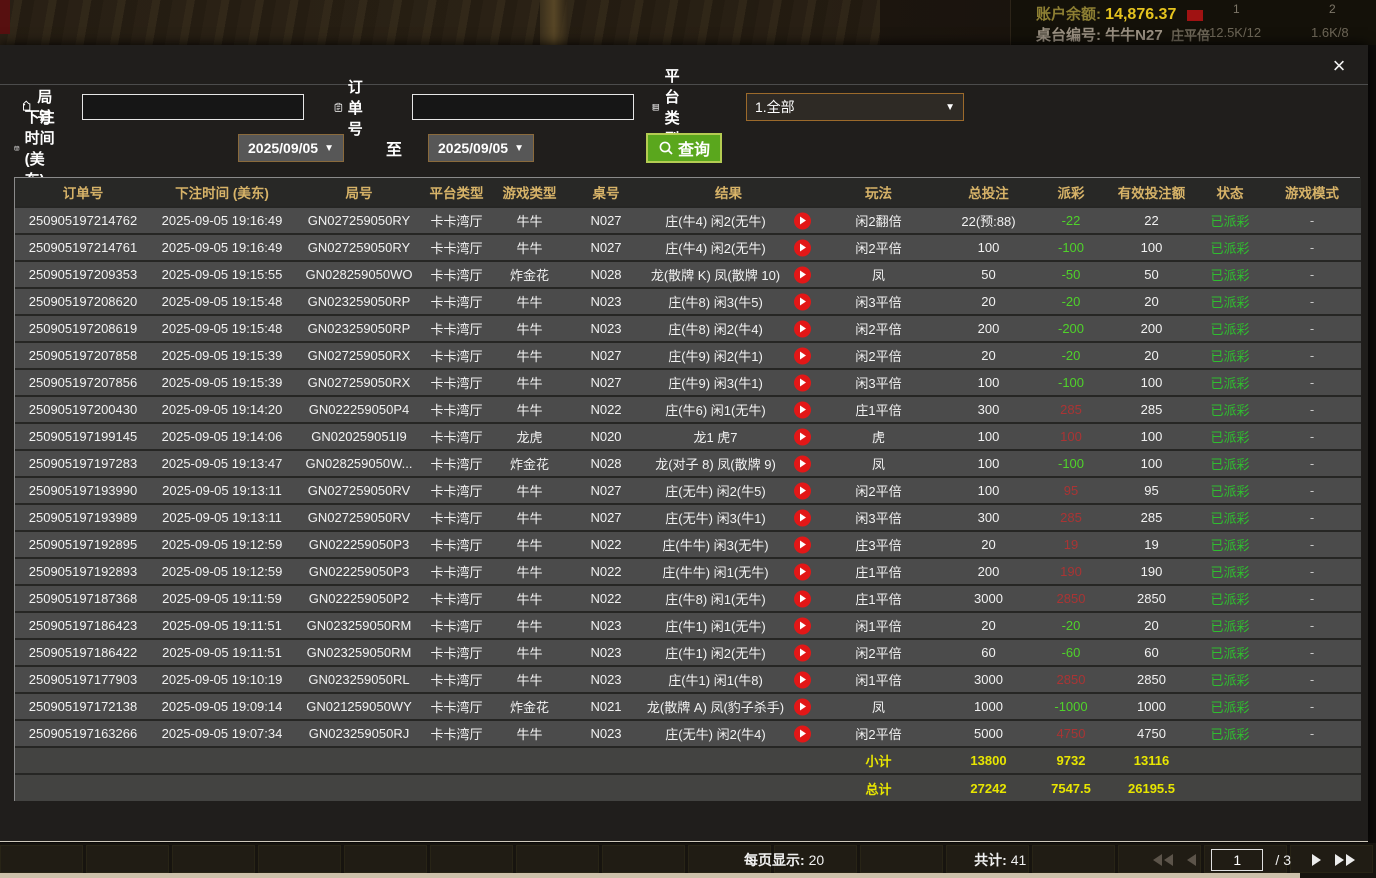  I want to click on first-page-button, so click(1163, 860).